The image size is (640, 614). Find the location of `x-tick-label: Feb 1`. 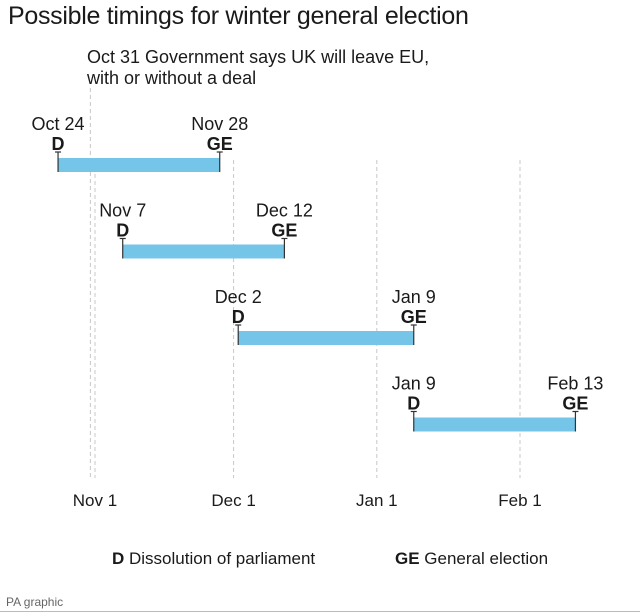

x-tick-label: Feb 1 is located at coordinates (519, 500).